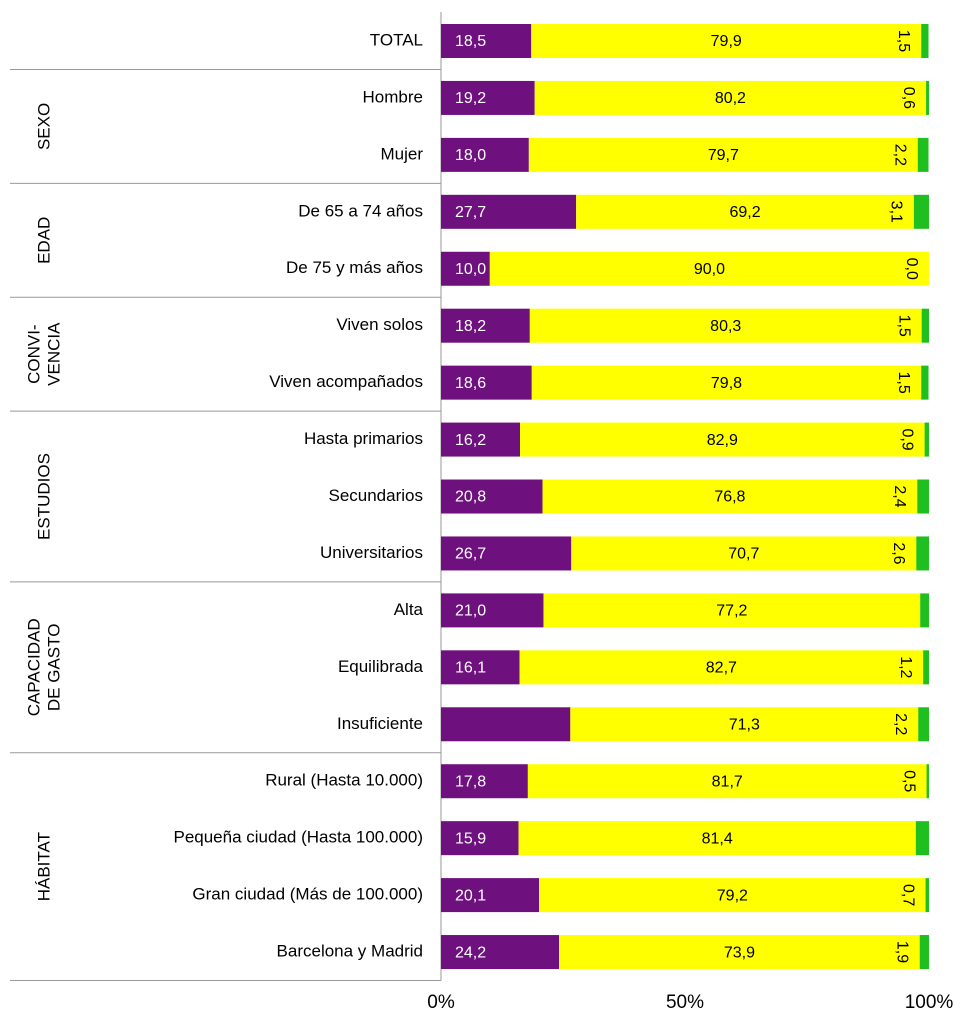 Image resolution: width=962 pixels, height=1023 pixels. I want to click on data-label: 1,2, so click(905, 667).